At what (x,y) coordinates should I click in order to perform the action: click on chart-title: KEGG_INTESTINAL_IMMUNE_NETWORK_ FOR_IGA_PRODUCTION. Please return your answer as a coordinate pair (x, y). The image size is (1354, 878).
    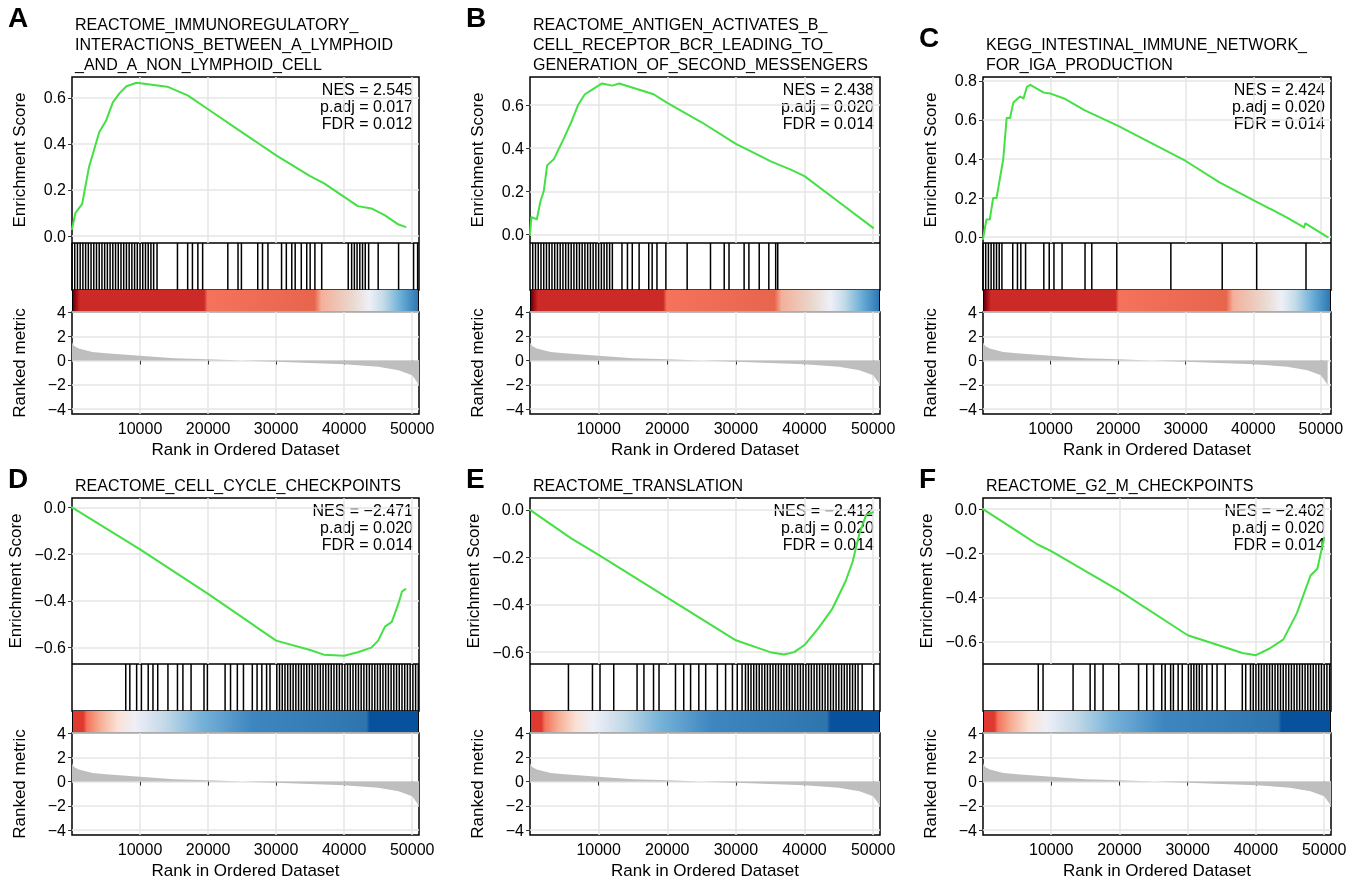
    Looking at the image, I should click on (1147, 54).